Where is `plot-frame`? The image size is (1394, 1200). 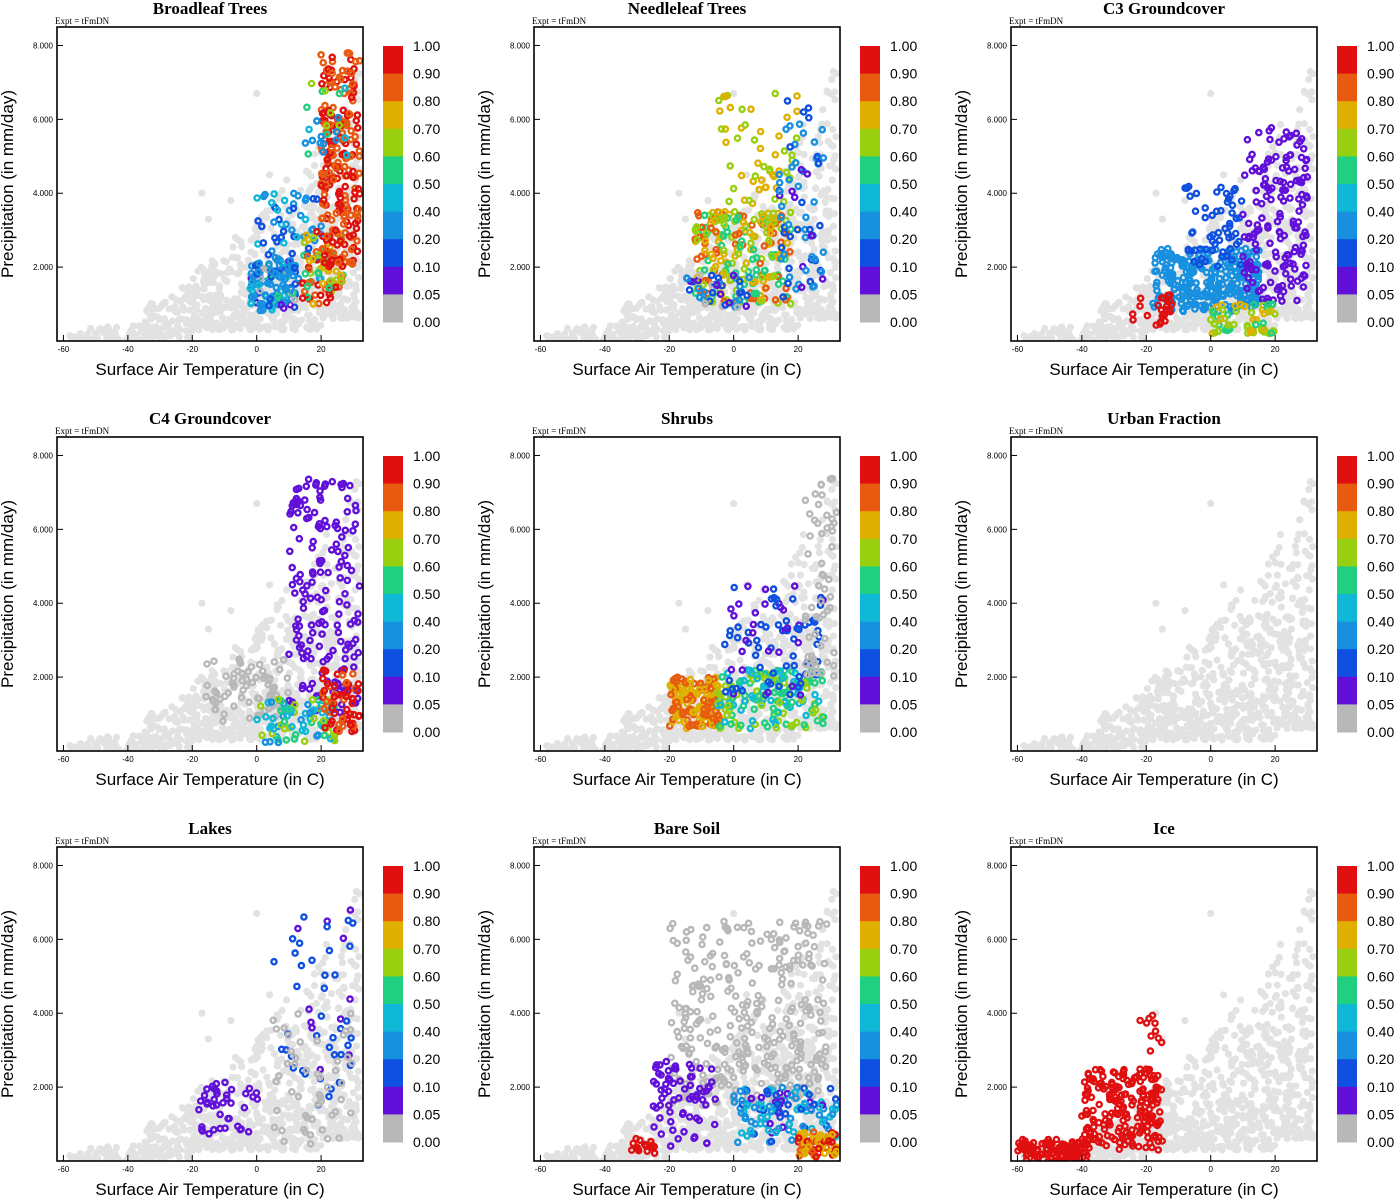
plot-frame is located at coordinates (687, 184).